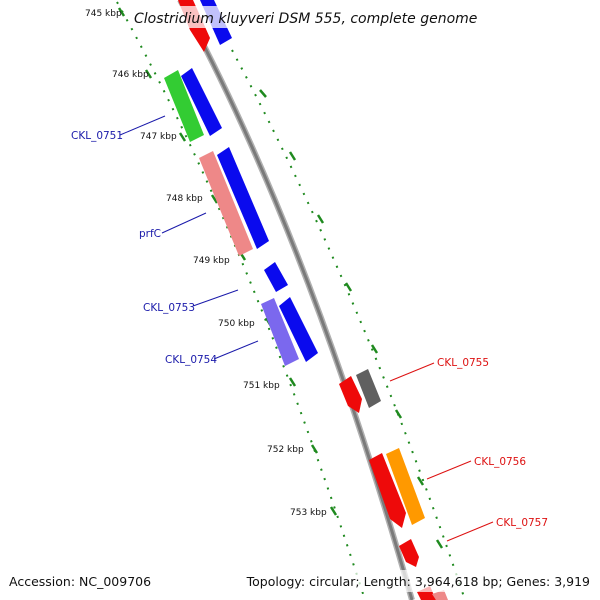 The height and width of the screenshot is (600, 600). I want to click on tick-label-746: 746 kbp, so click(130, 75).